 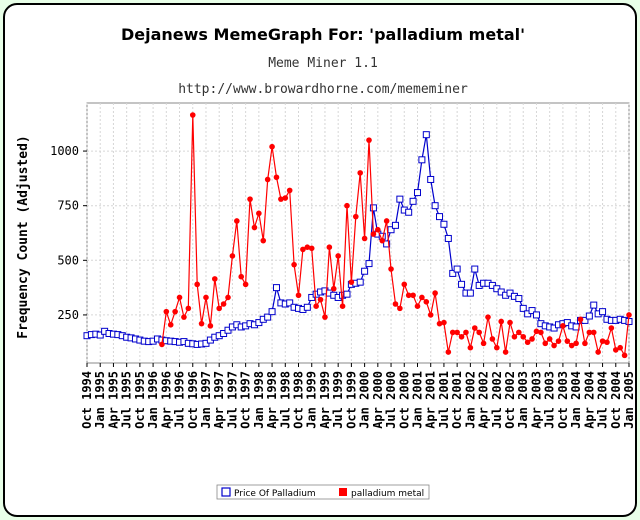 What do you see at coordinates (246, 400) in the screenshot?
I see `x-tick-label: Oct 1997` at bounding box center [246, 400].